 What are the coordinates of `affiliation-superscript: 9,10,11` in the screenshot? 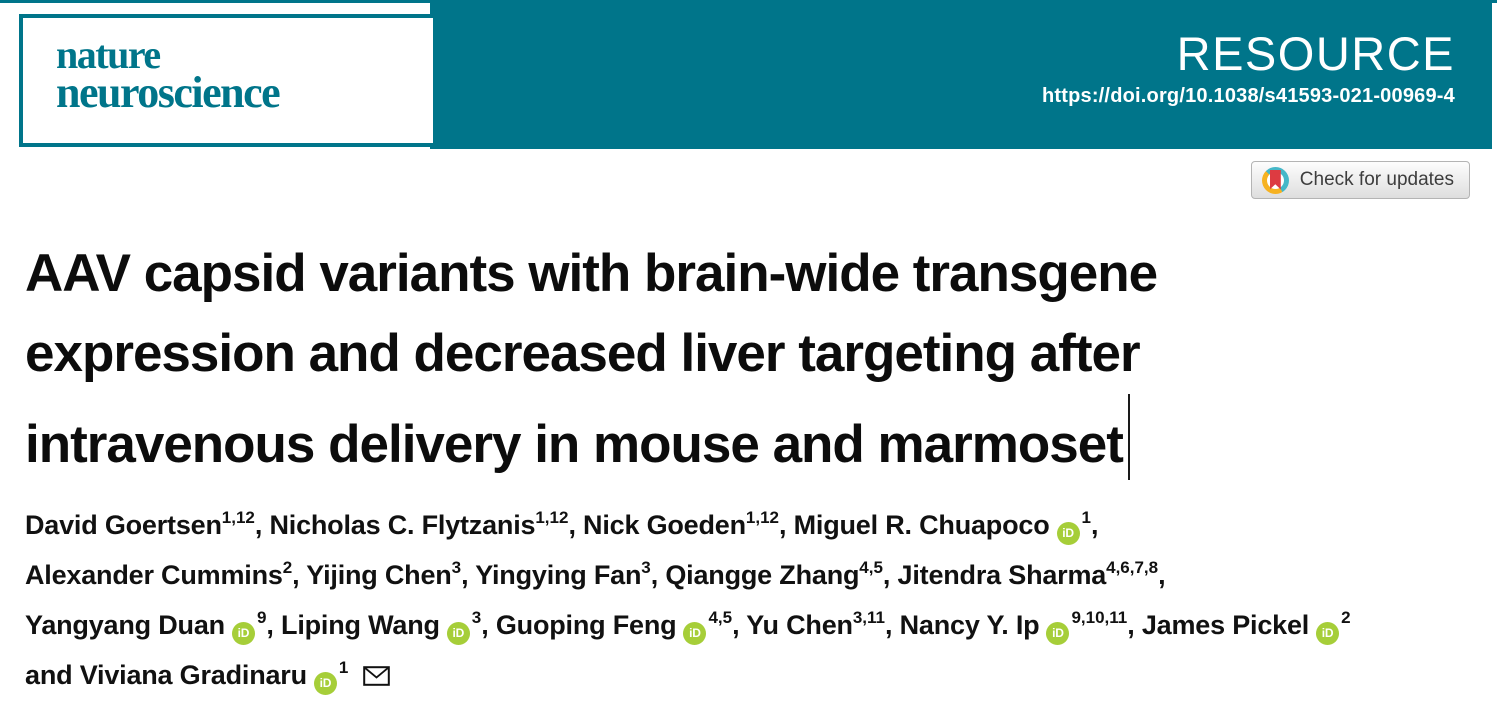 It's located at (1099, 617).